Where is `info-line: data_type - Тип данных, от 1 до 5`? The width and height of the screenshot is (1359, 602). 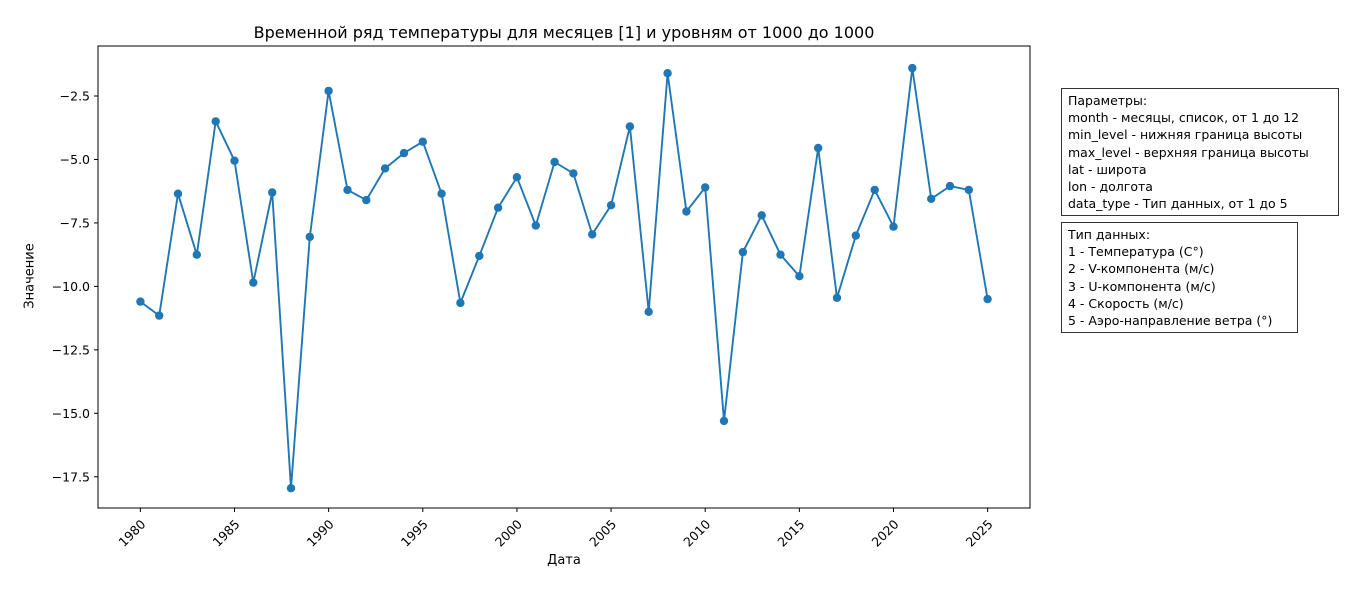
info-line: data_type - Тип данных, от 1 до 5 is located at coordinates (1178, 204).